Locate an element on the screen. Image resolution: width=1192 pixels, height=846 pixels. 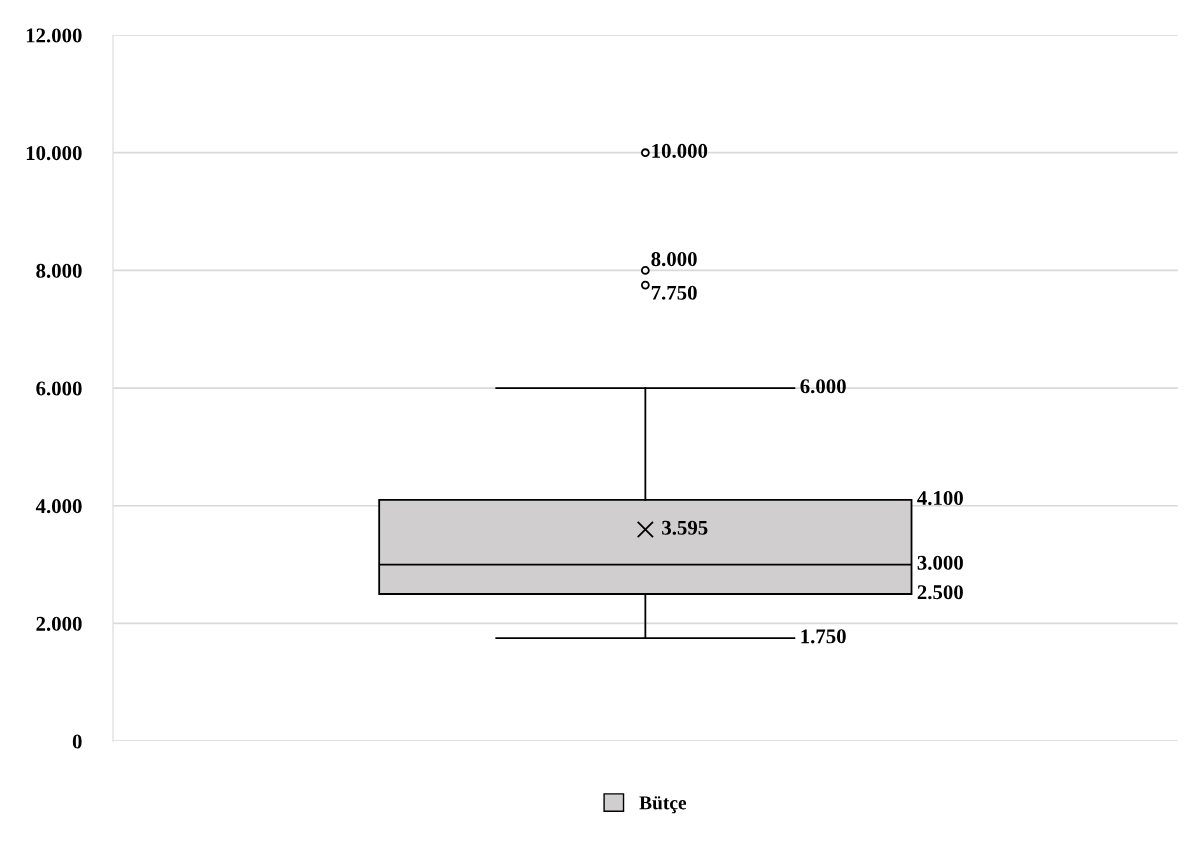
y-tick-label: 6.000 is located at coordinates (59, 388).